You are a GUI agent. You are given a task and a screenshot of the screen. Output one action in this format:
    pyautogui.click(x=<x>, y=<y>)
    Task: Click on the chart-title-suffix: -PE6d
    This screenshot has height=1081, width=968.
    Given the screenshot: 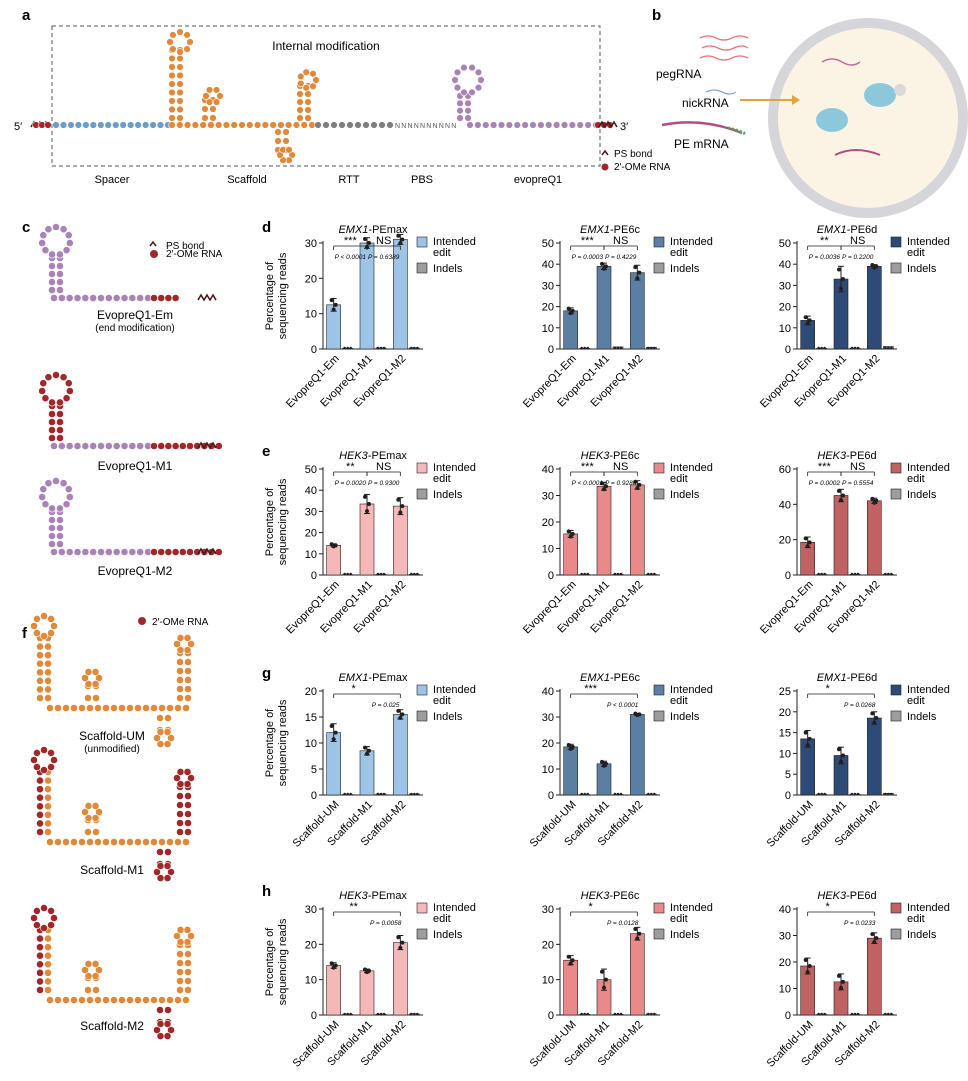 What is the action you would take?
    pyautogui.click(x=861, y=896)
    